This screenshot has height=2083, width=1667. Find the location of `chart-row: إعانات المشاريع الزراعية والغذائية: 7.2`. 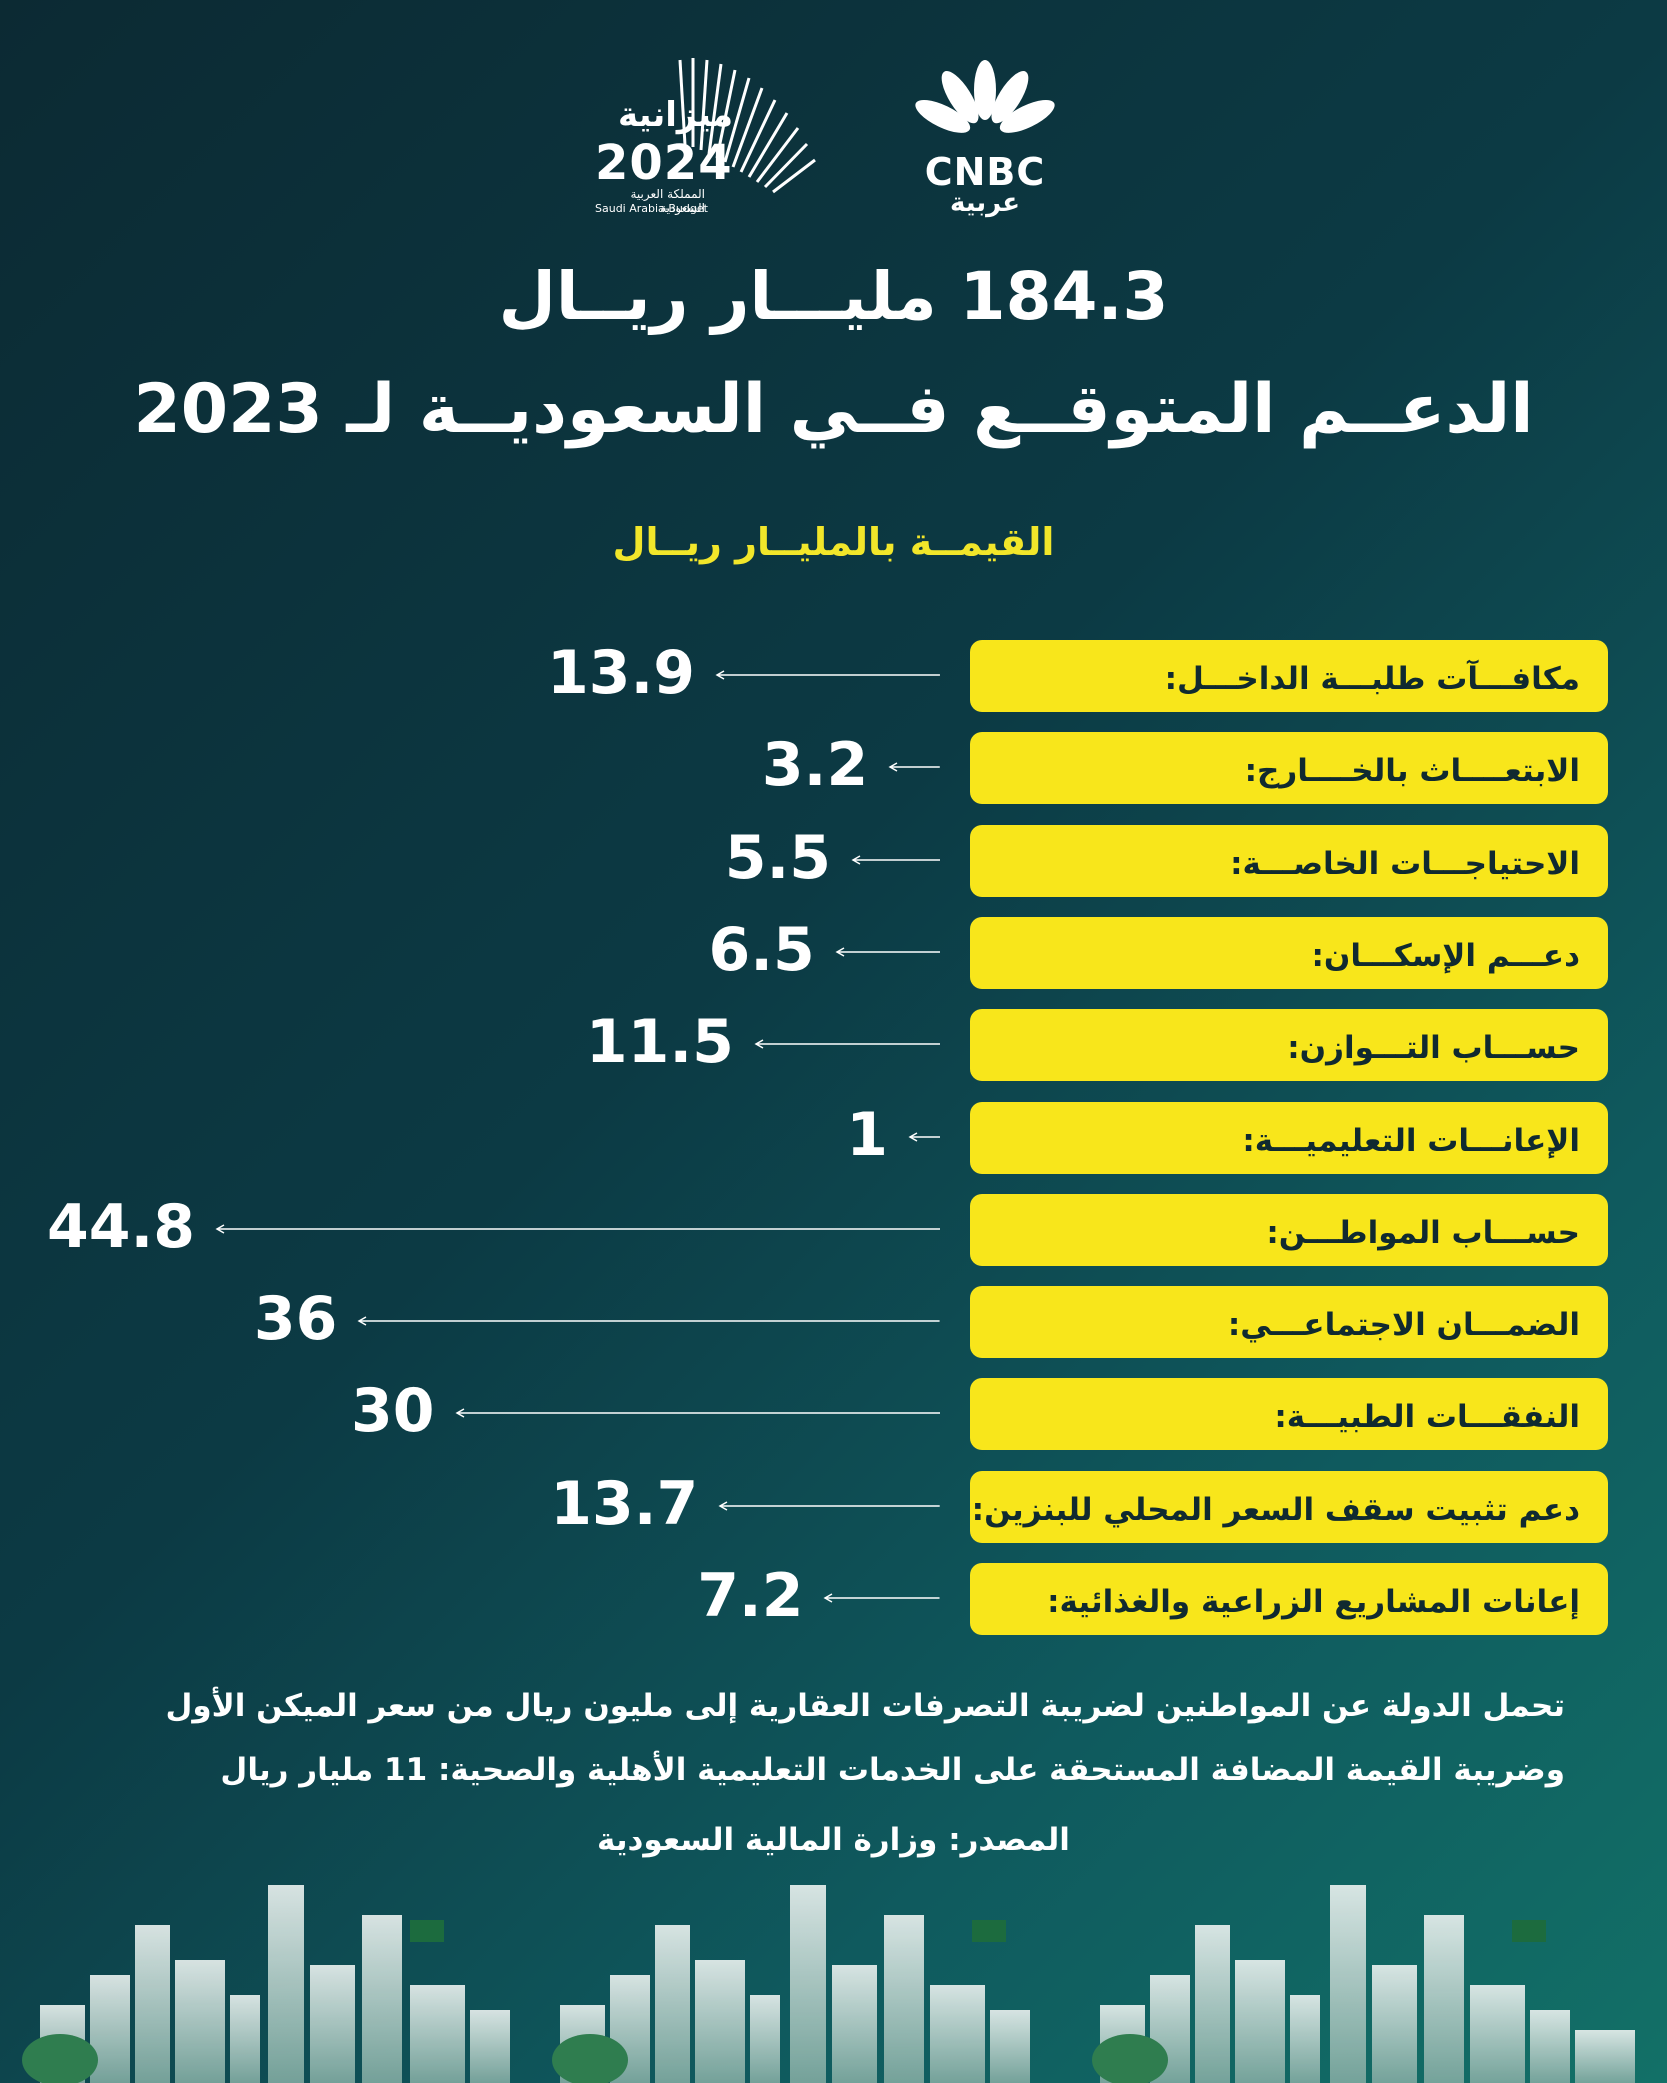

chart-row: إعانات المشاريع الزراعية والغذائية: 7.2 is located at coordinates (833, 1598).